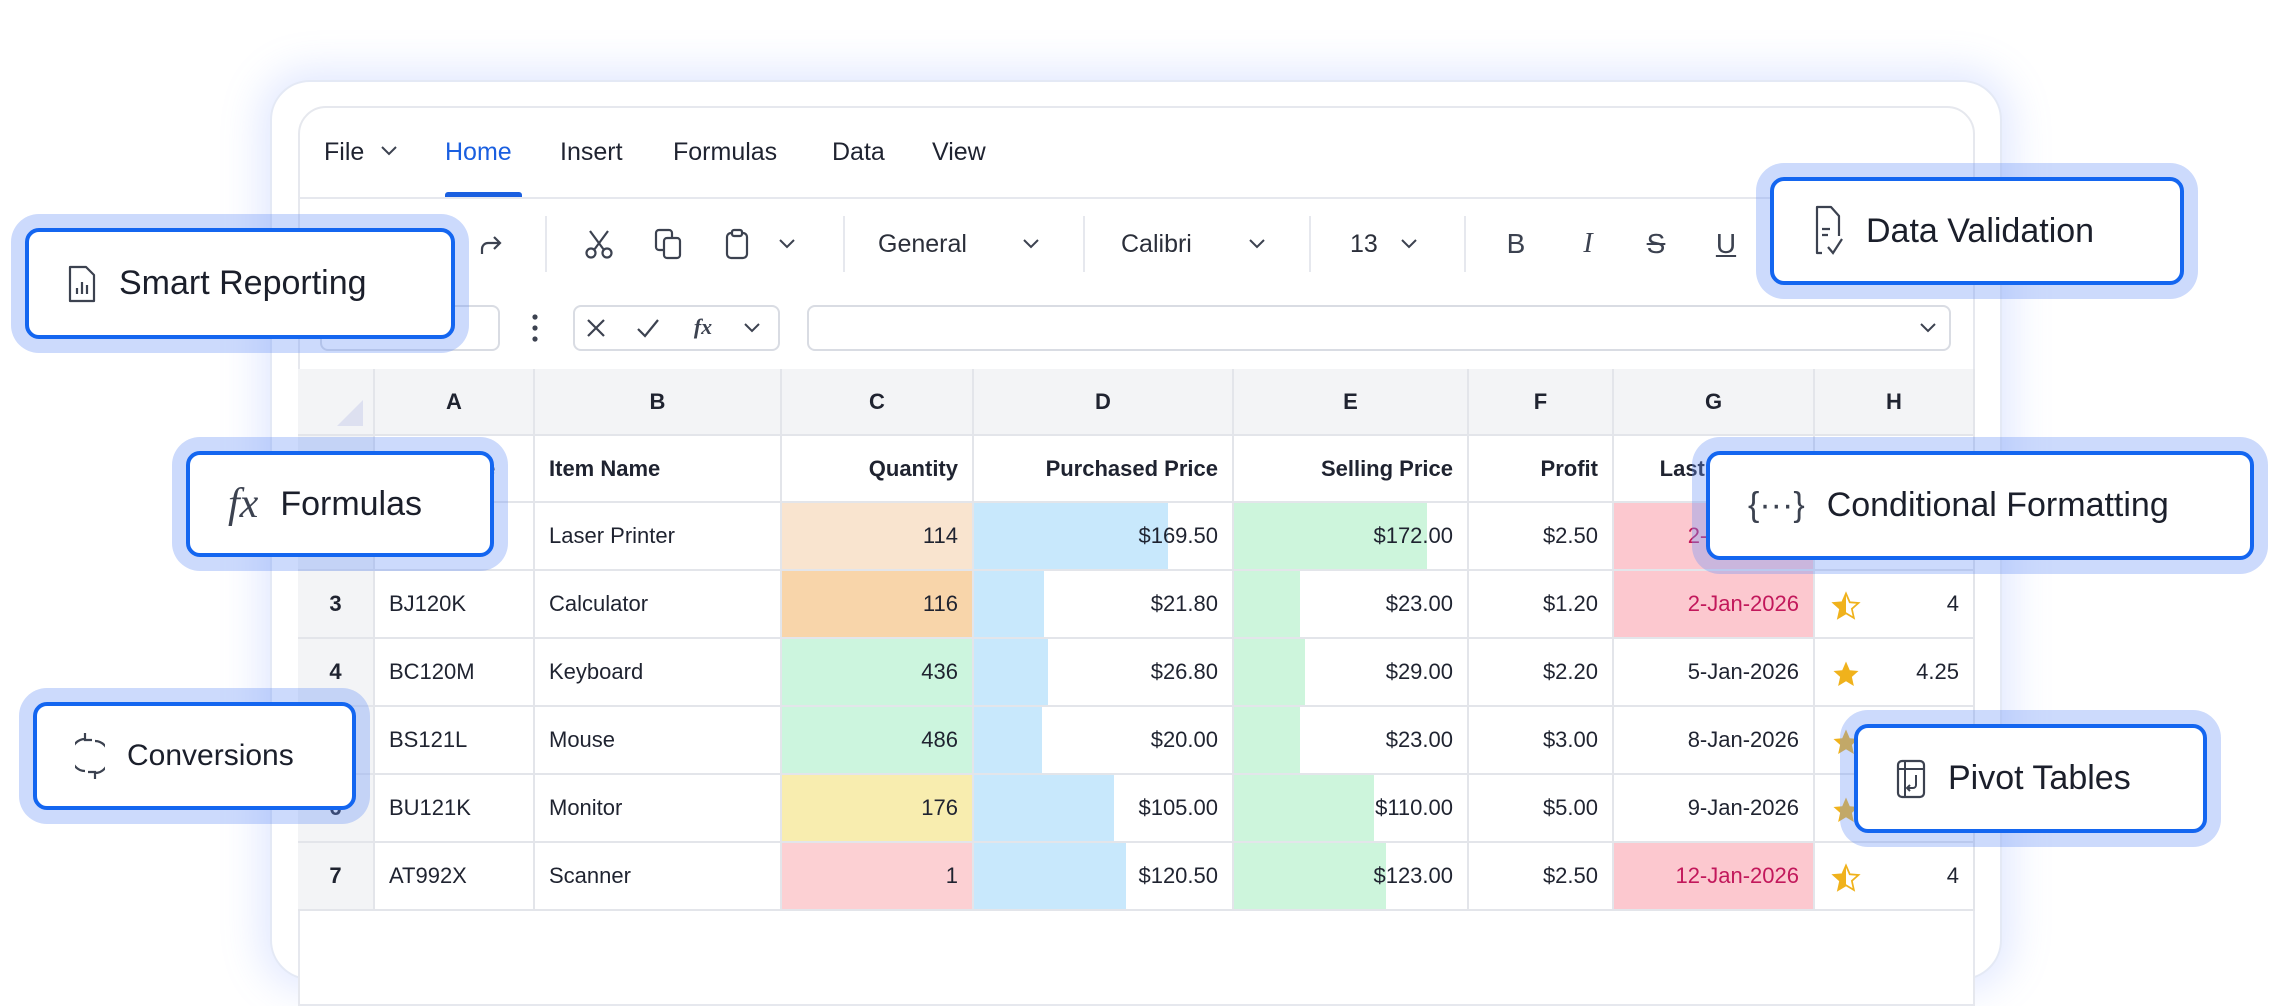 This screenshot has height=1006, width=2280. What do you see at coordinates (878, 809) in the screenshot?
I see `cell-quantity: 176` at bounding box center [878, 809].